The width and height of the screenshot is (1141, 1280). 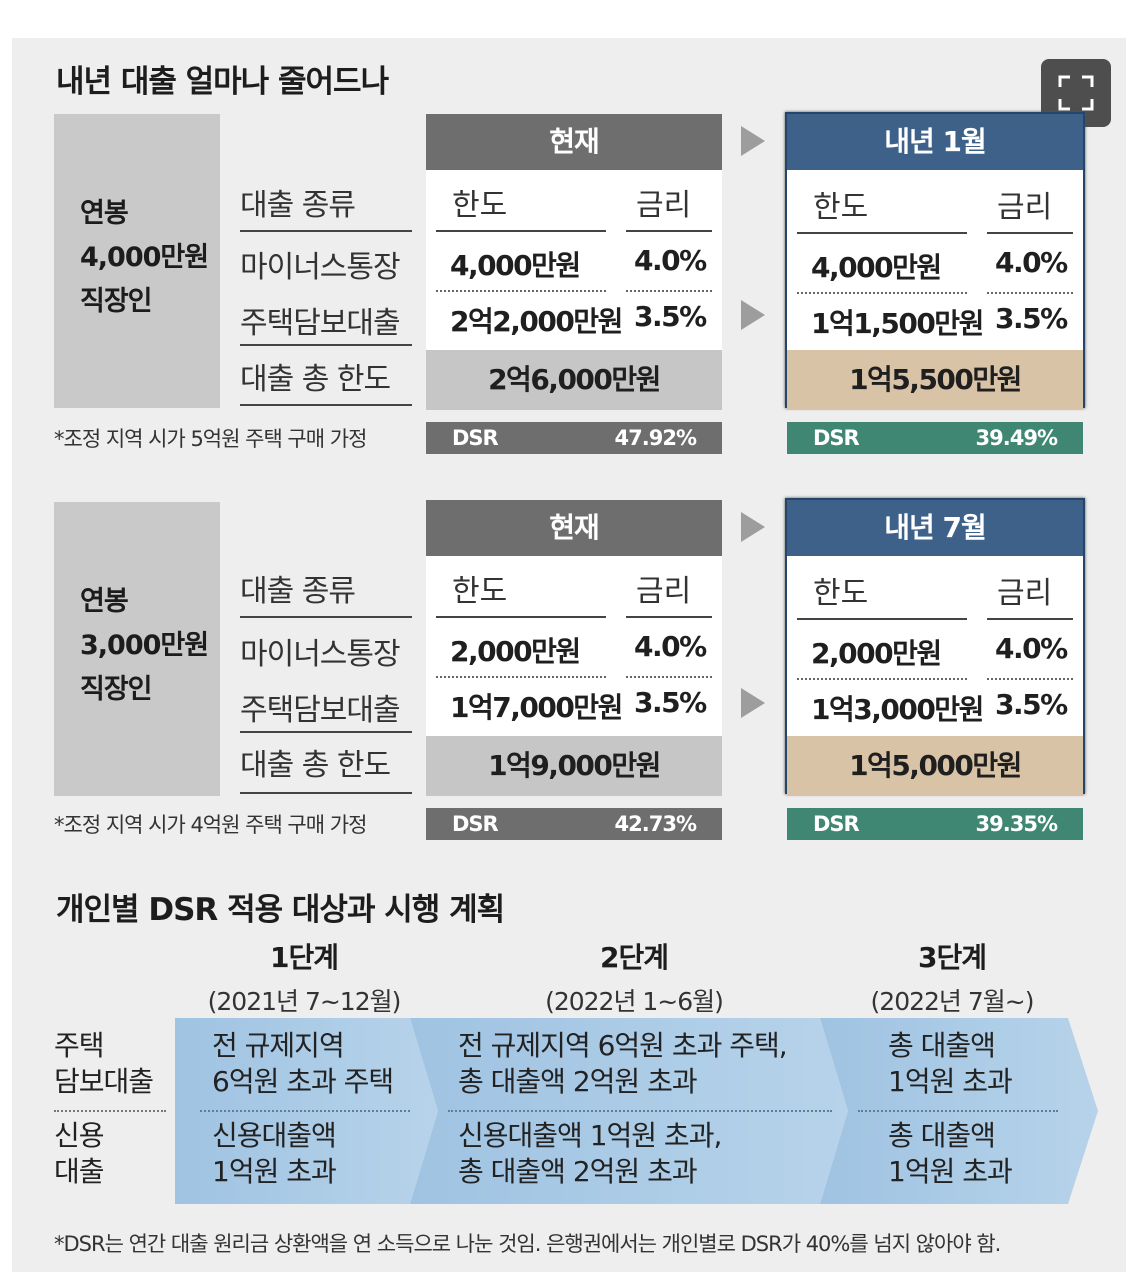 What do you see at coordinates (952, 1001) in the screenshot?
I see `stage-period: (2022년 7월~)` at bounding box center [952, 1001].